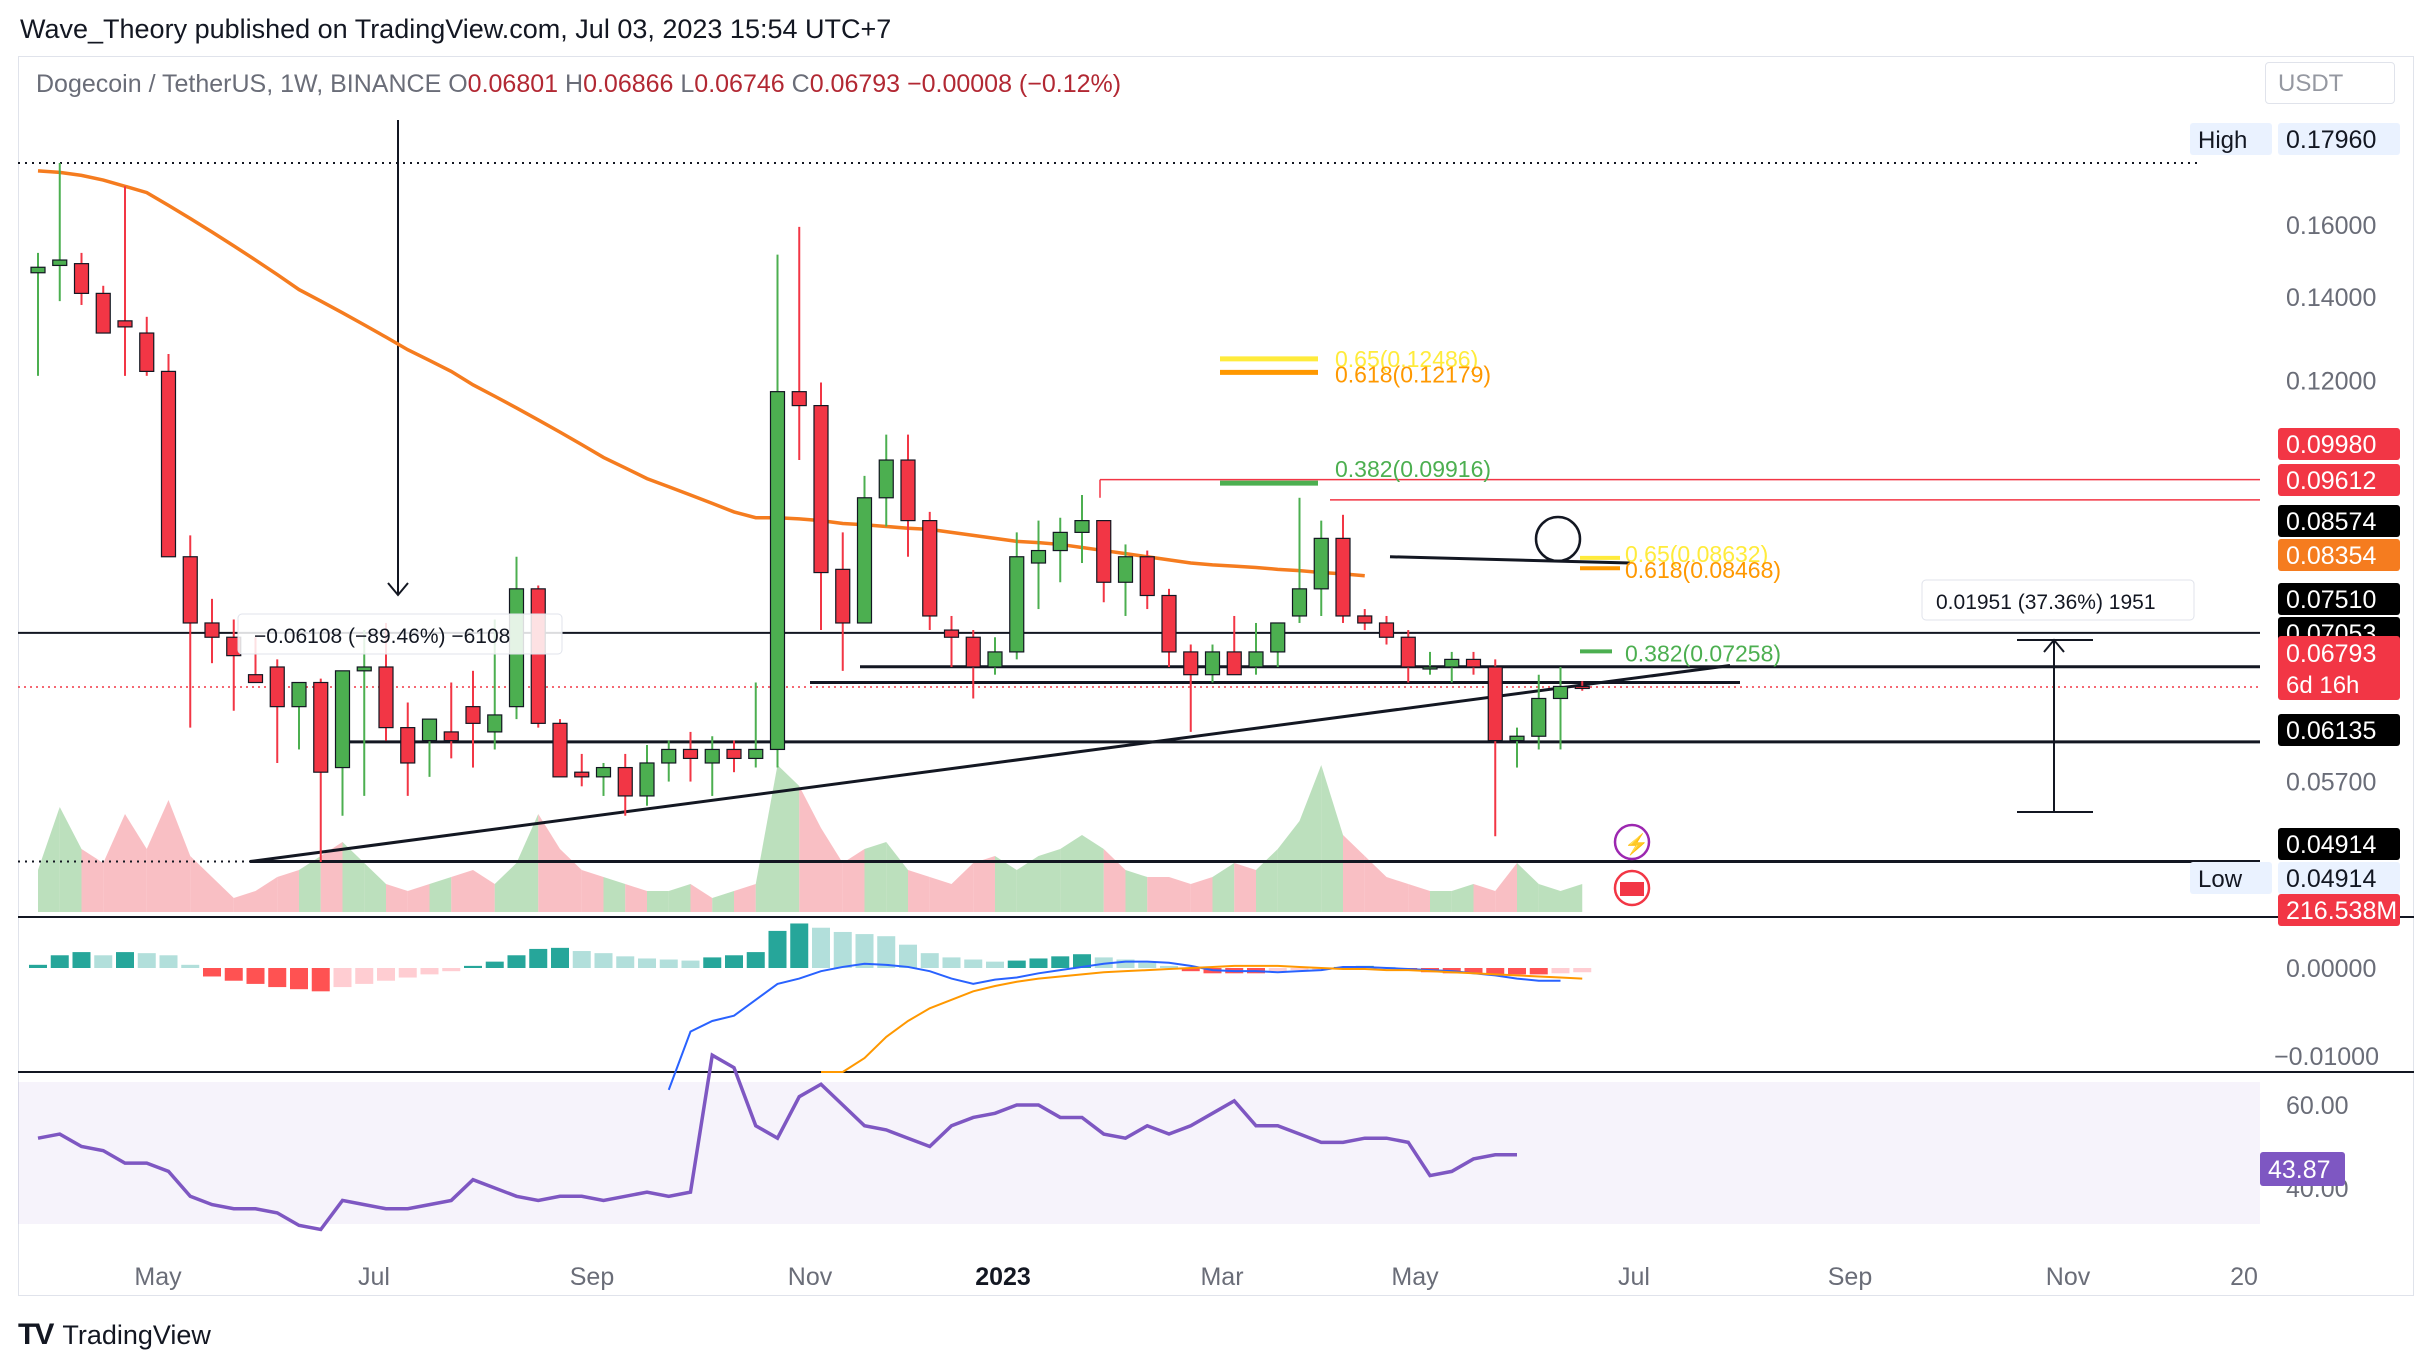 This screenshot has width=2430, height=1372. What do you see at coordinates (136, 1334) in the screenshot?
I see `tradingview-brand: TradingView` at bounding box center [136, 1334].